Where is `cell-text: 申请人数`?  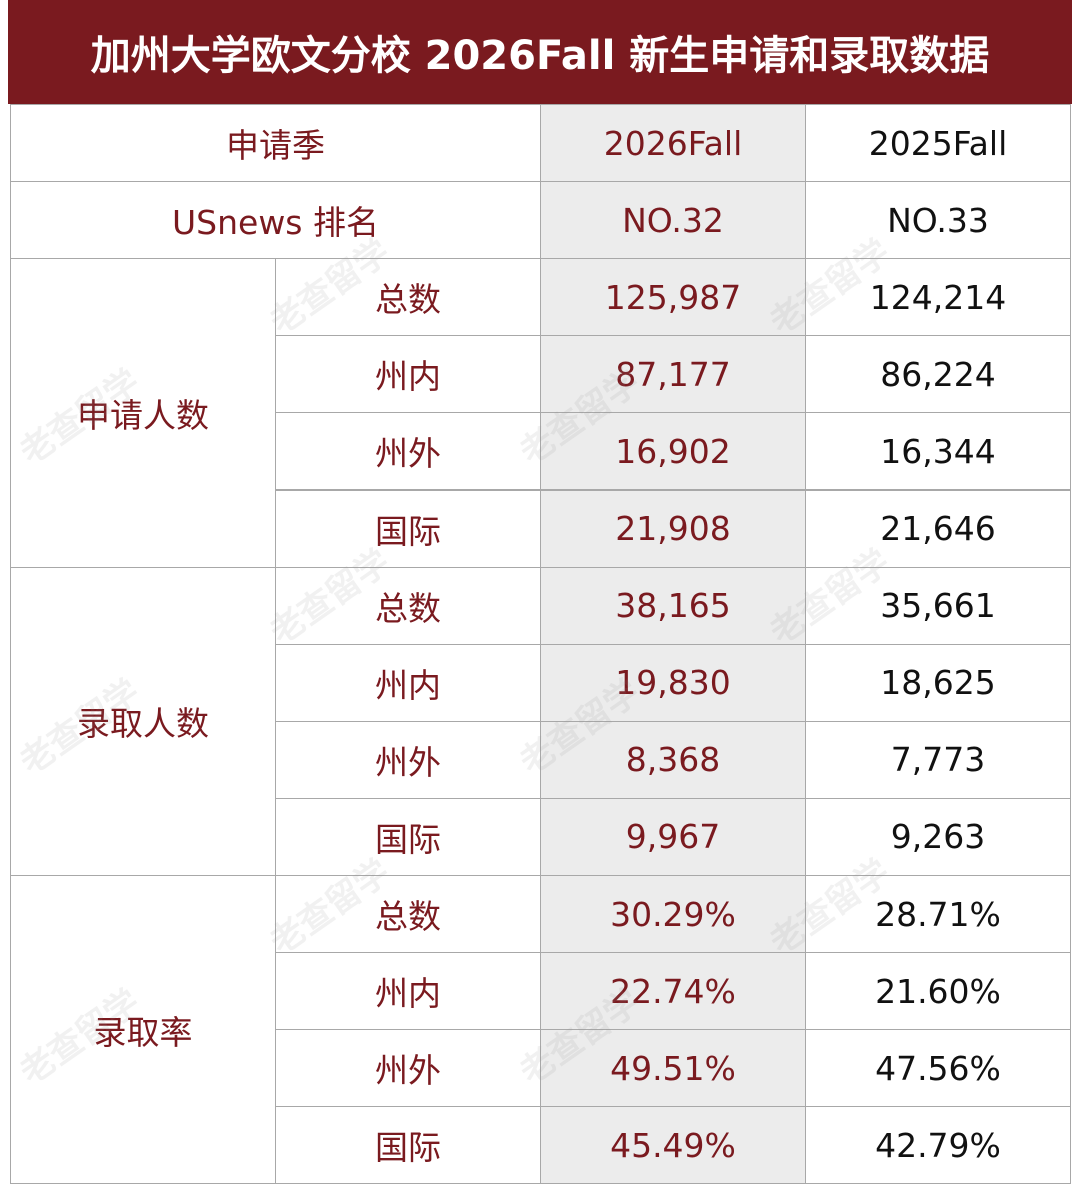 cell-text: 申请人数 is located at coordinates (143, 415).